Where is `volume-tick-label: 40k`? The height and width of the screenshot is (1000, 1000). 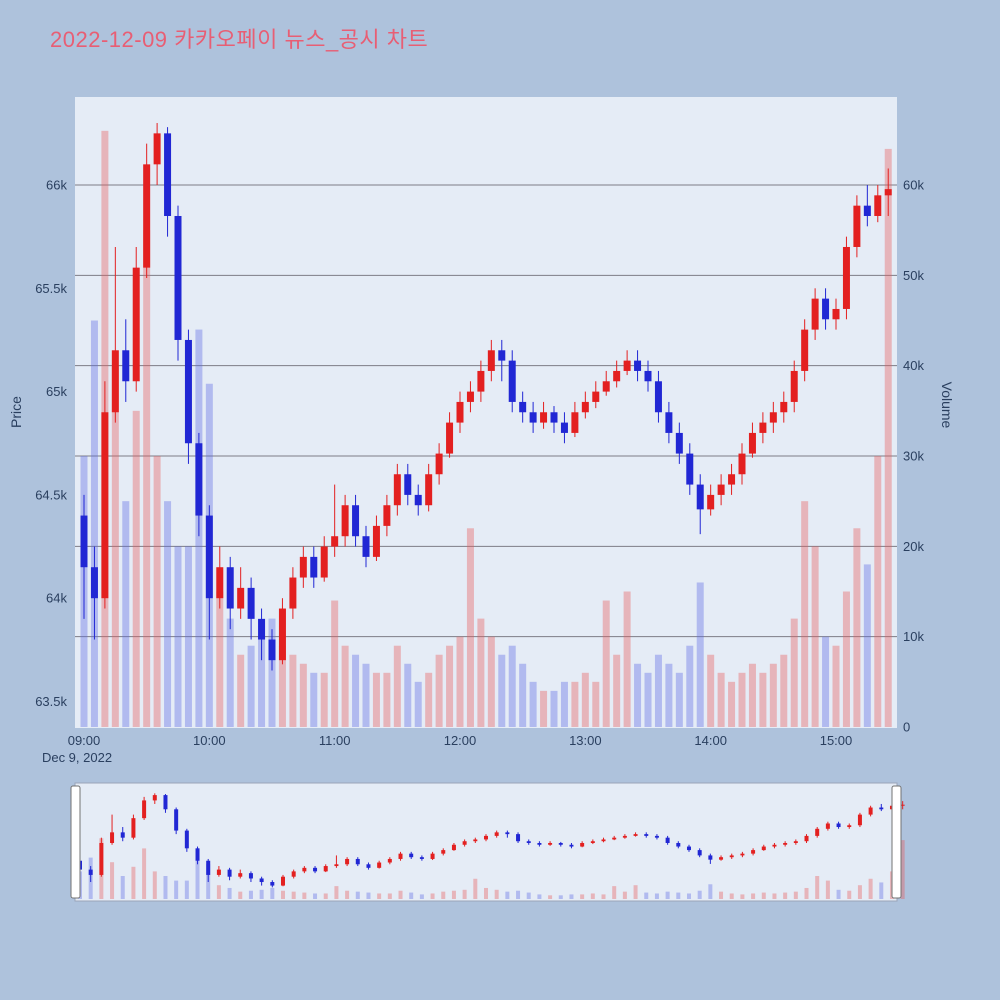
volume-tick-label: 40k is located at coordinates (913, 365).